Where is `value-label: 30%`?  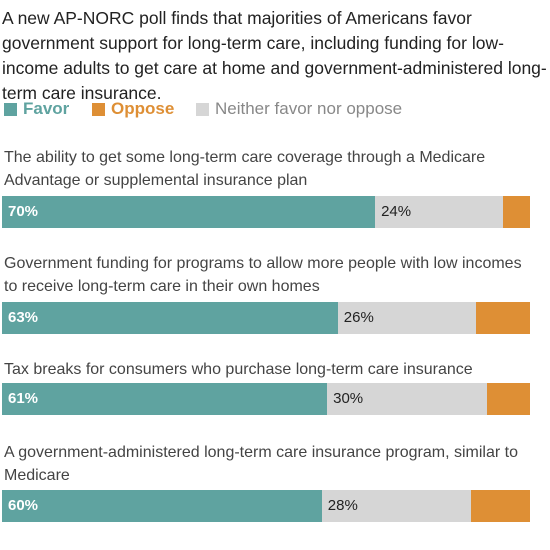 value-label: 30% is located at coordinates (348, 398).